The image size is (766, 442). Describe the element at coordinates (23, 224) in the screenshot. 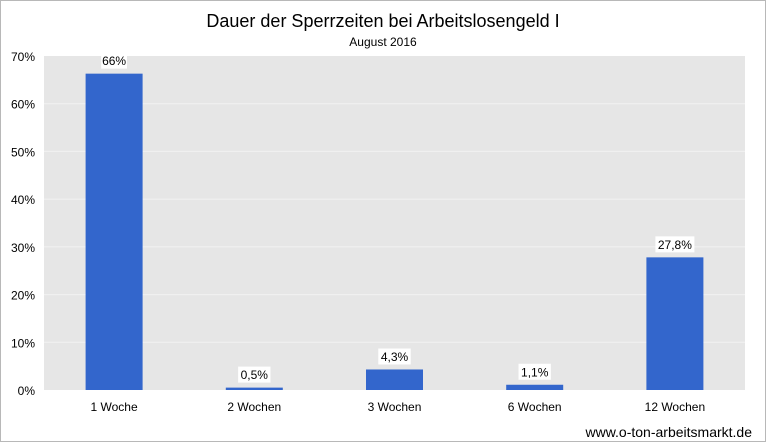

I see `y-axis-ticks: 0% 10% 20% 30% 40% 50% 60% 70%` at that location.